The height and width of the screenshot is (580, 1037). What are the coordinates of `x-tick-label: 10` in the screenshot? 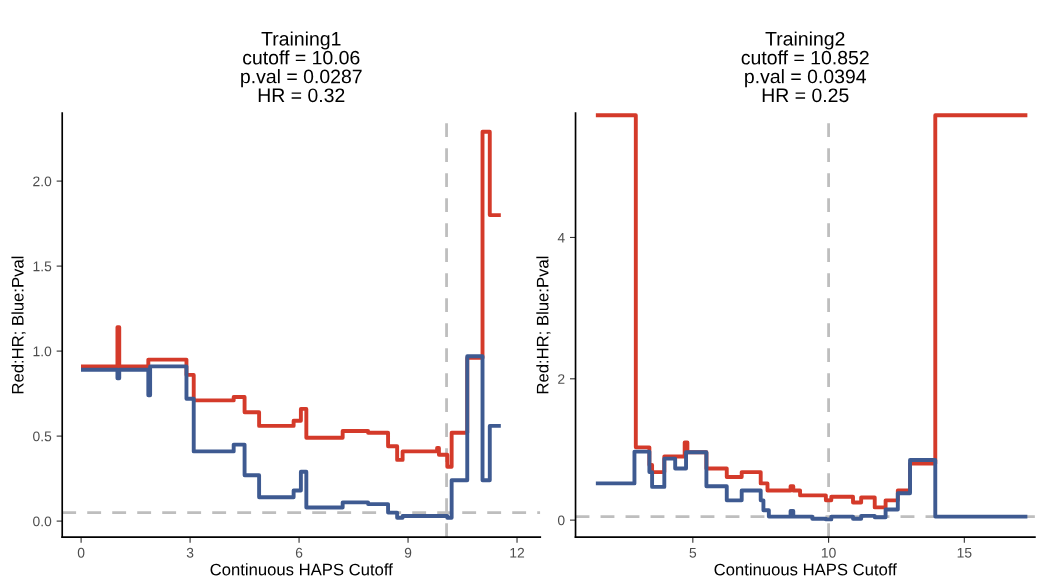 It's located at (828, 552).